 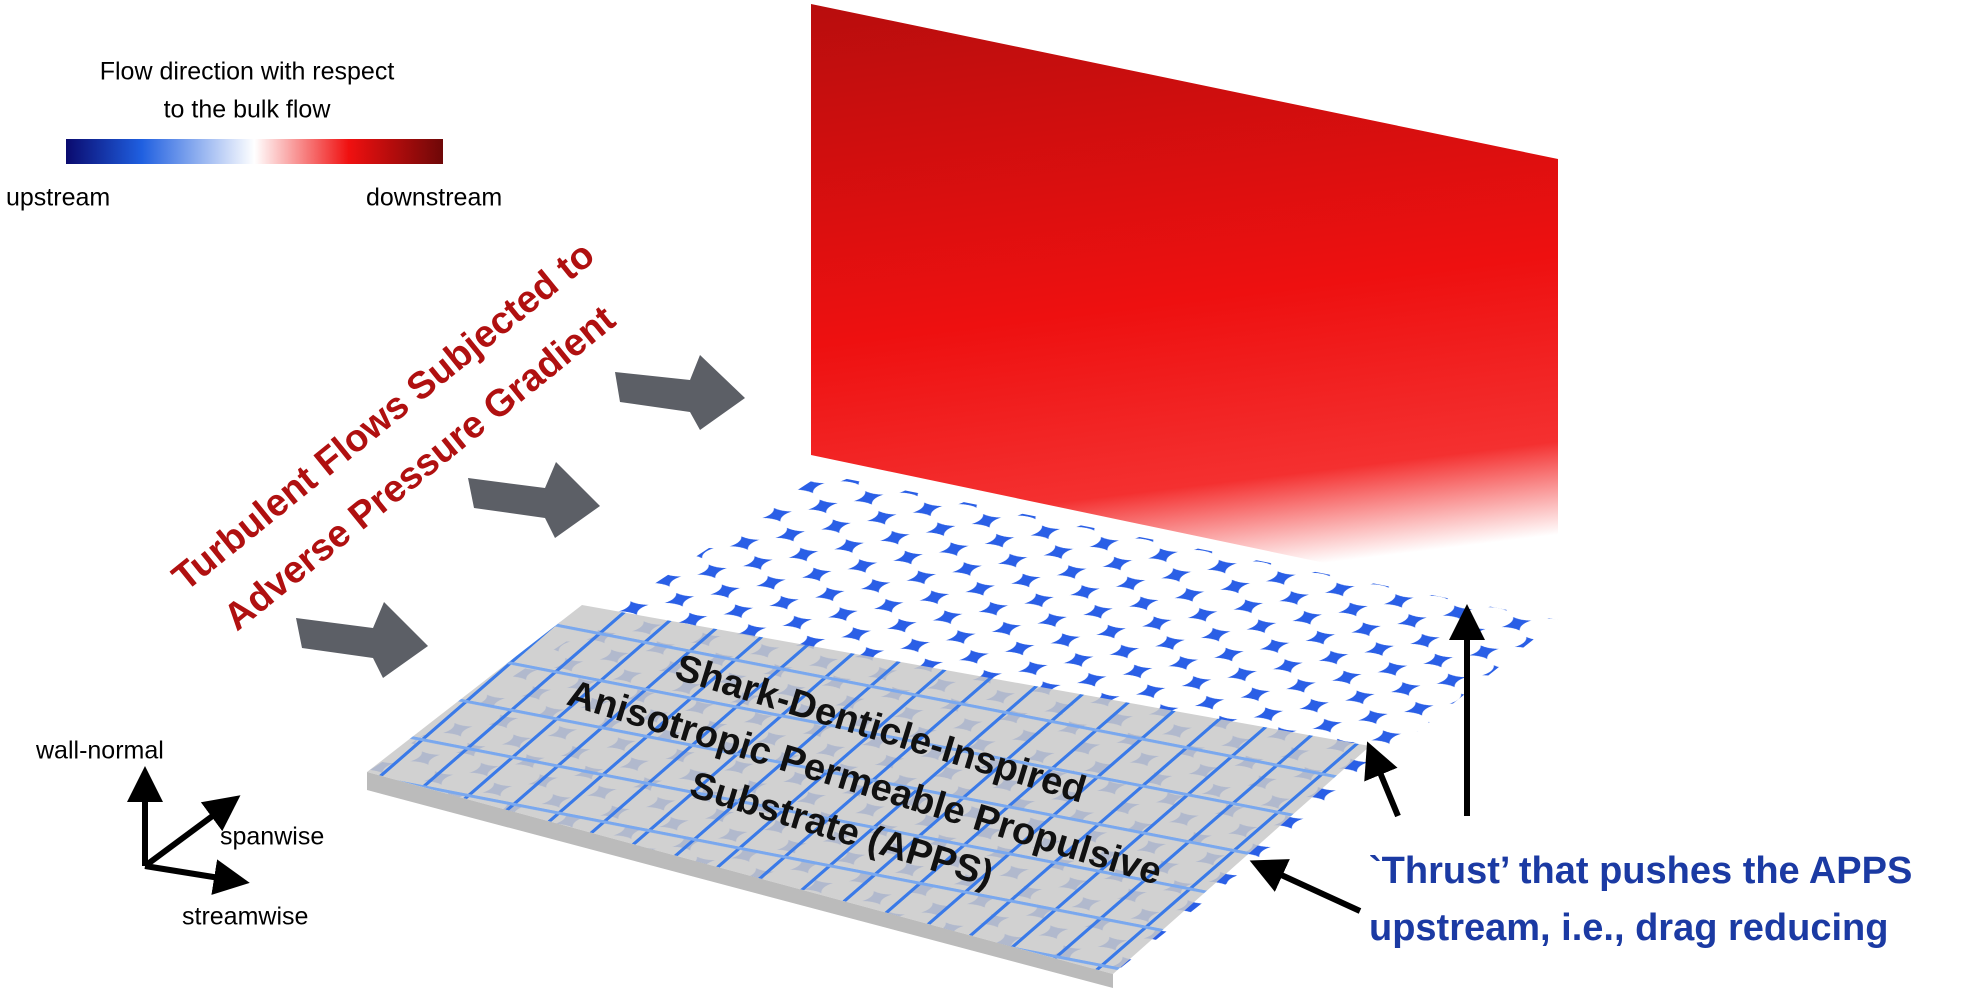 I want to click on flow-label: Adverse Pressure Gradient, so click(x=420, y=468).